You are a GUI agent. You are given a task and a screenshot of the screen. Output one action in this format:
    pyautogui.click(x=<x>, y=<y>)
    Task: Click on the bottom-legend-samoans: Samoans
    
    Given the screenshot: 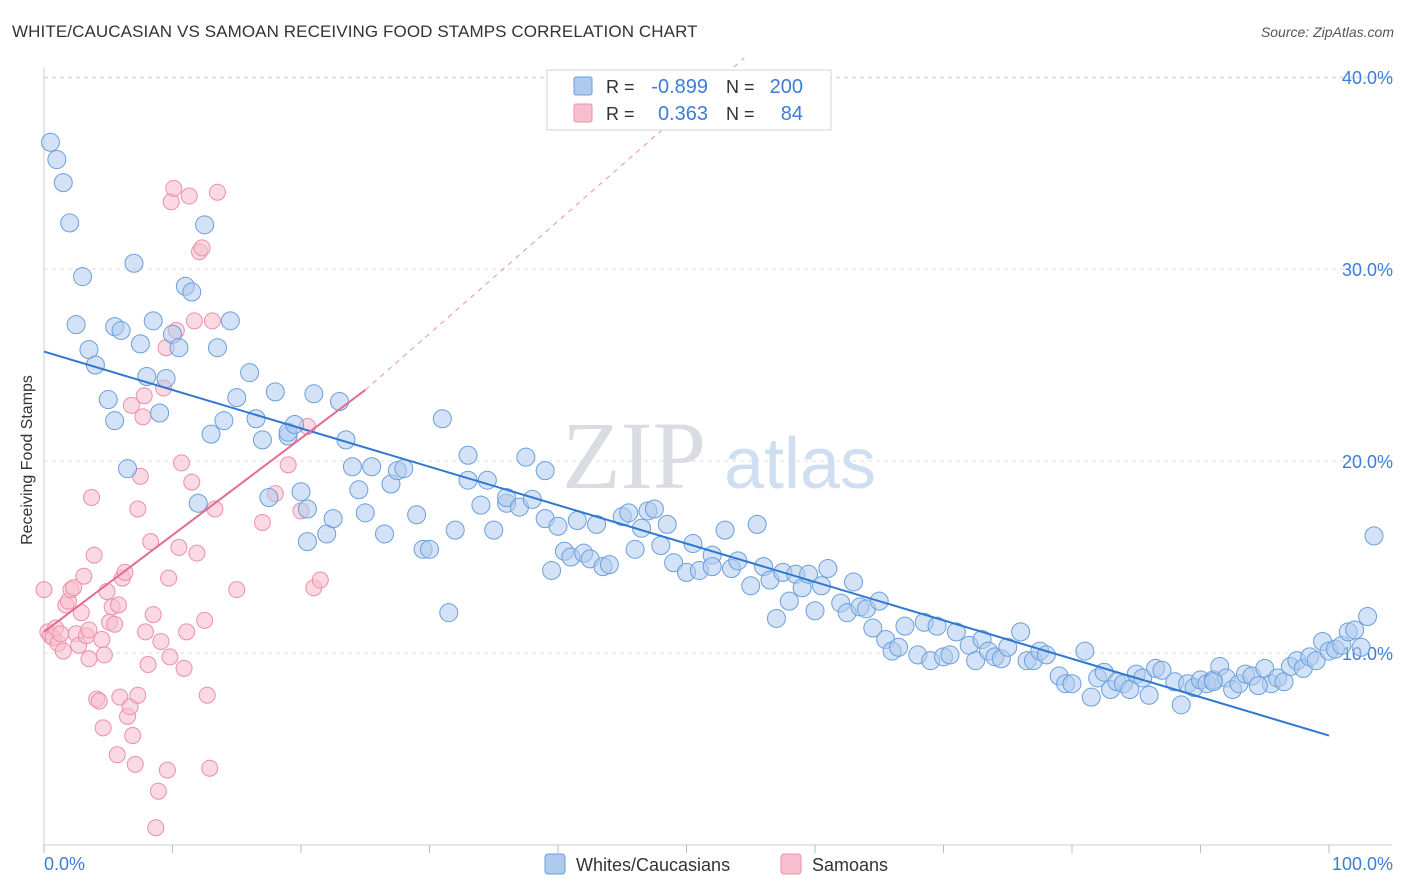 What is the action you would take?
    pyautogui.click(x=850, y=865)
    